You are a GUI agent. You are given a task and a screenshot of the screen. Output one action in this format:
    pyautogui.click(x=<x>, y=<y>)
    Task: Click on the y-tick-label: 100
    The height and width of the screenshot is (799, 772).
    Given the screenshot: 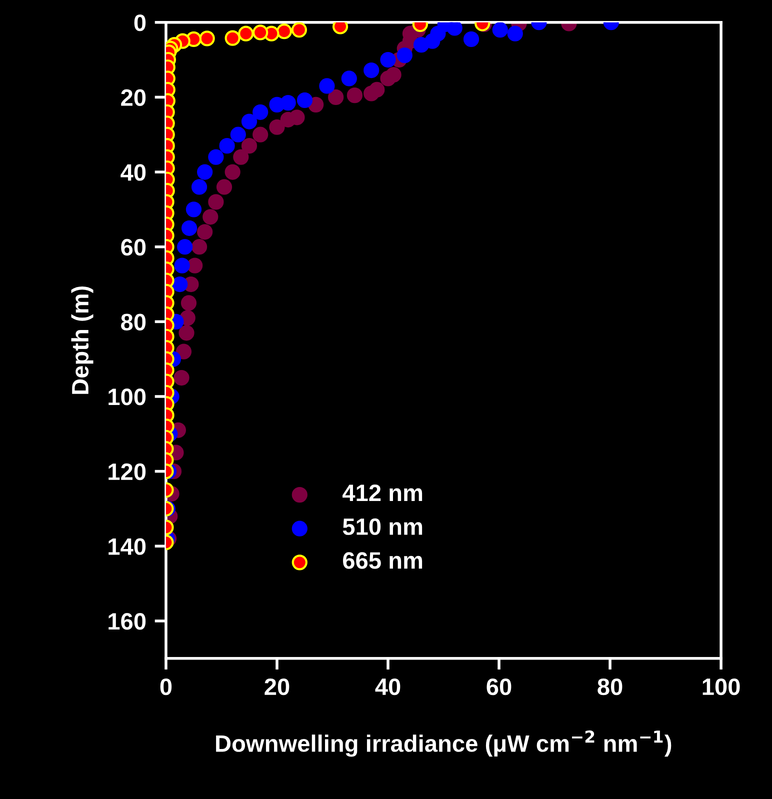 What is the action you would take?
    pyautogui.click(x=127, y=397)
    